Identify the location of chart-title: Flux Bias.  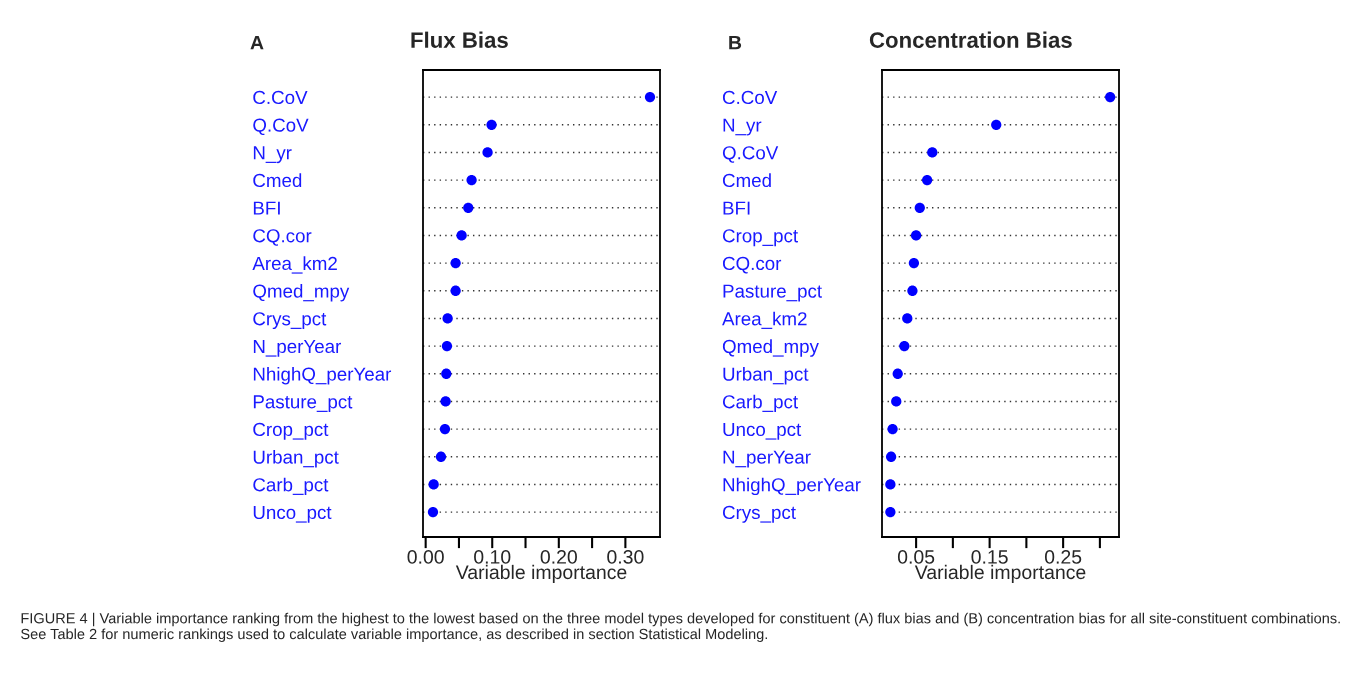
(459, 39).